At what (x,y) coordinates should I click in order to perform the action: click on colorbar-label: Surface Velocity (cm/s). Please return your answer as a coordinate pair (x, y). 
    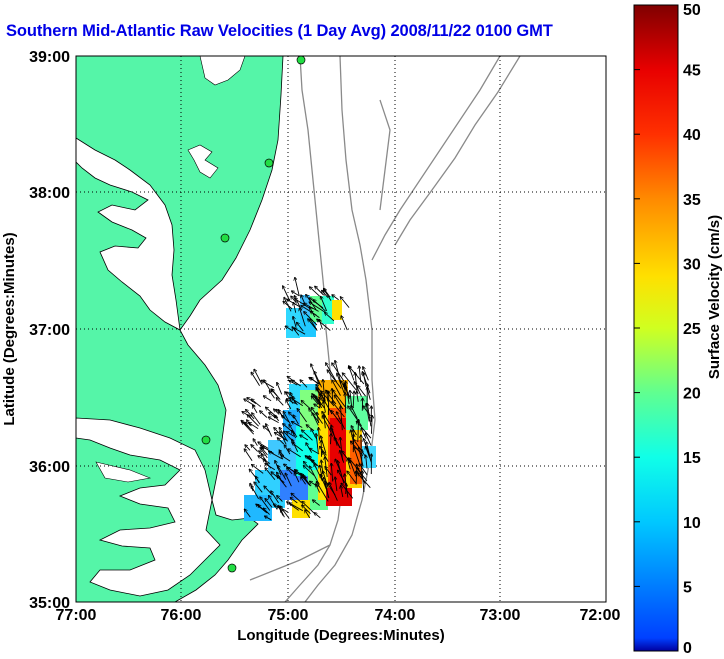
    Looking at the image, I should click on (714, 297).